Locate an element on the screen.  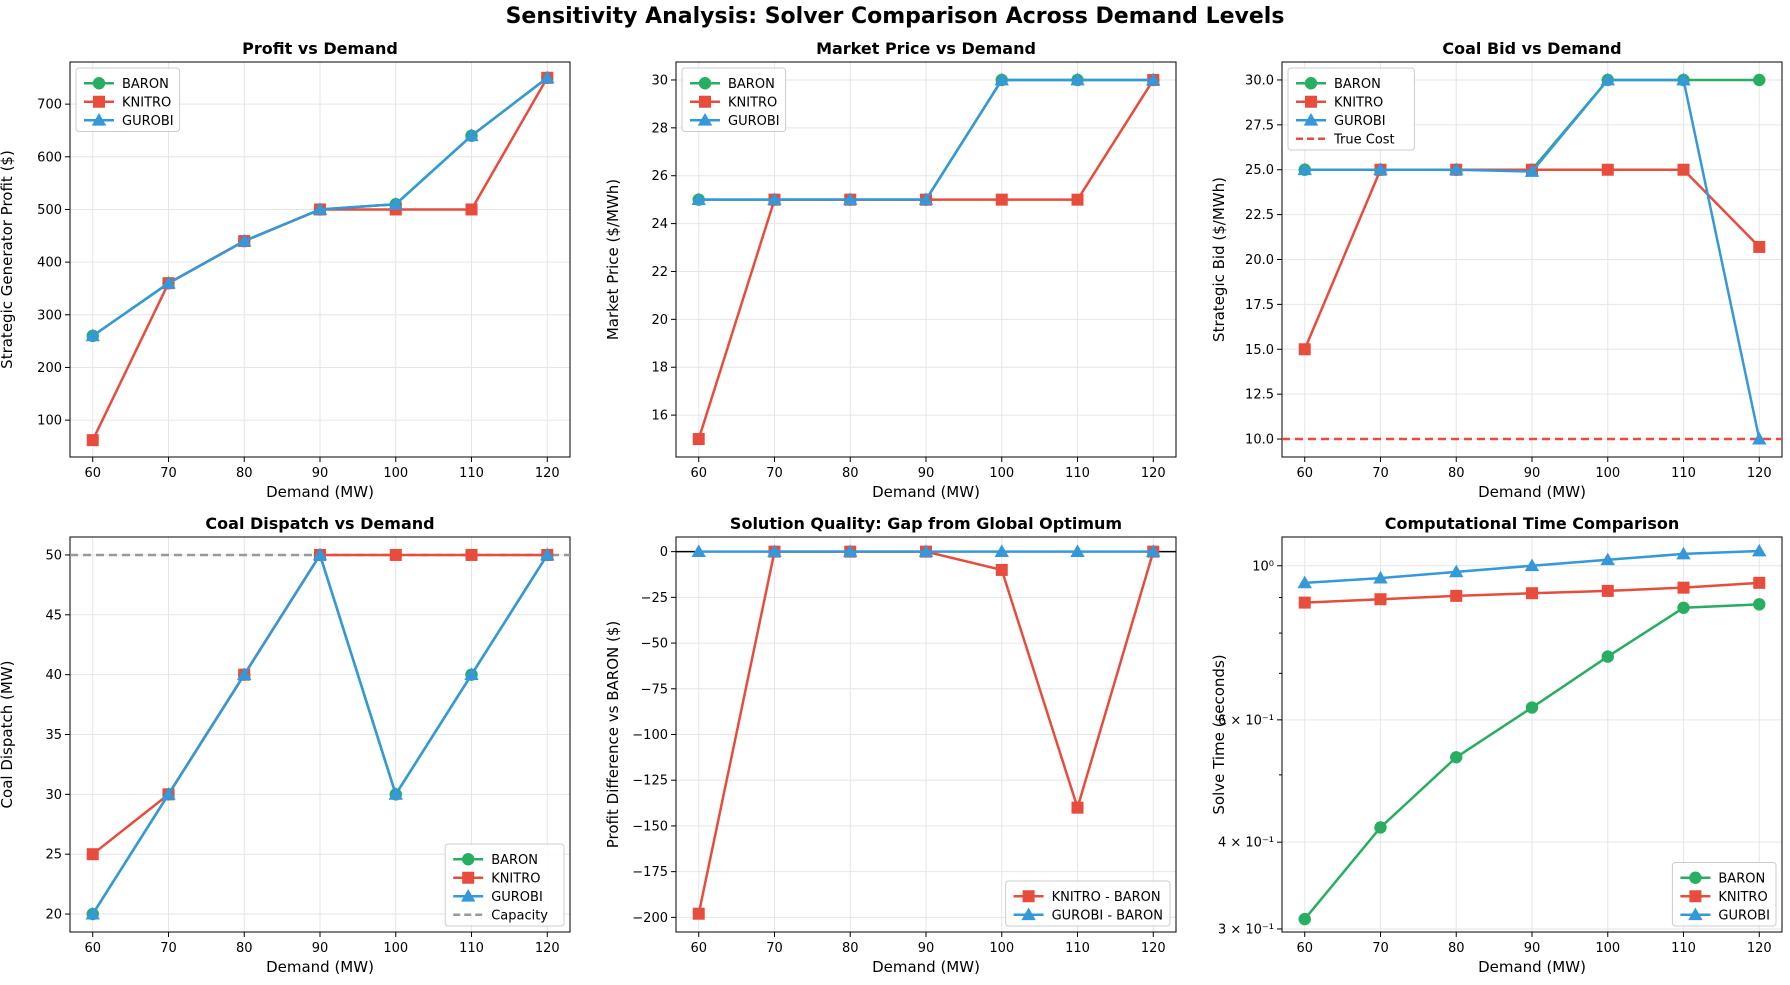
y-axis-label: Profit Difference vs BARON ($) is located at coordinates (613, 734).